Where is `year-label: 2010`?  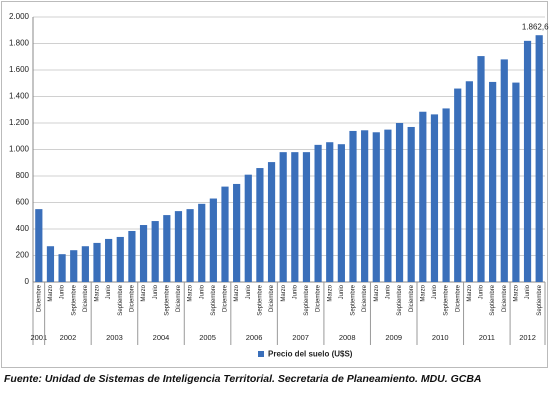 year-label: 2010 is located at coordinates (440, 337).